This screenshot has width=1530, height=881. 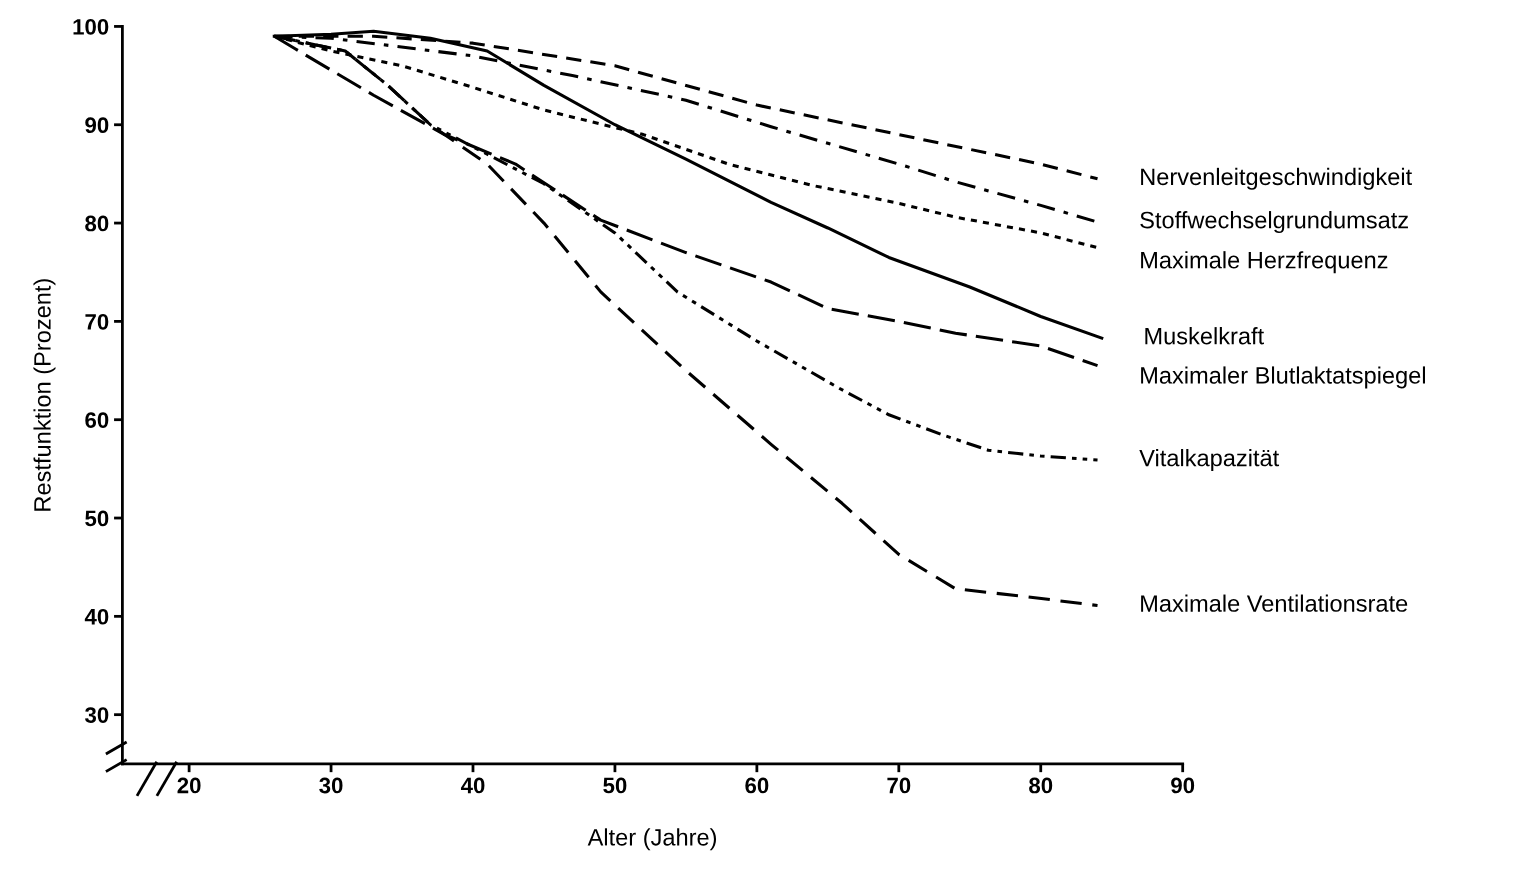 What do you see at coordinates (1274, 222) in the screenshot?
I see `series-label: Stoffwechselgrundumsatz` at bounding box center [1274, 222].